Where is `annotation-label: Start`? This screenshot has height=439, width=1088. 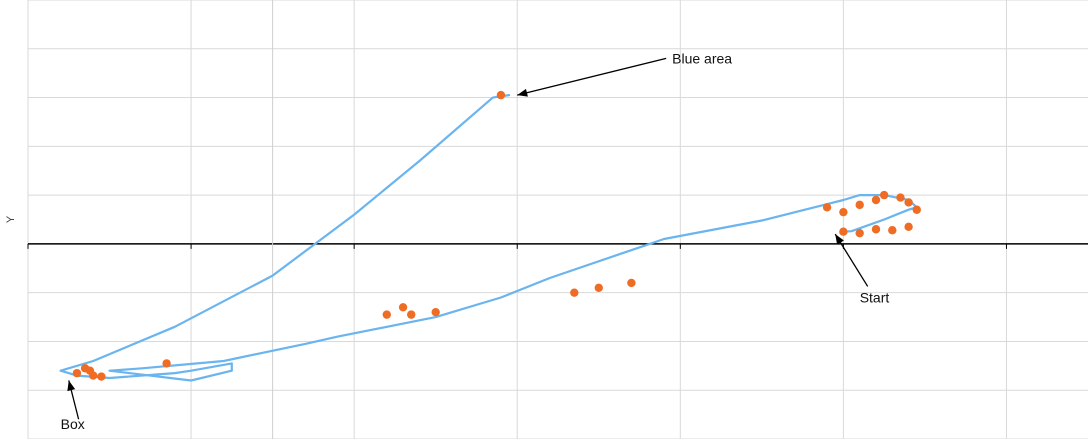
annotation-label: Start is located at coordinates (875, 297).